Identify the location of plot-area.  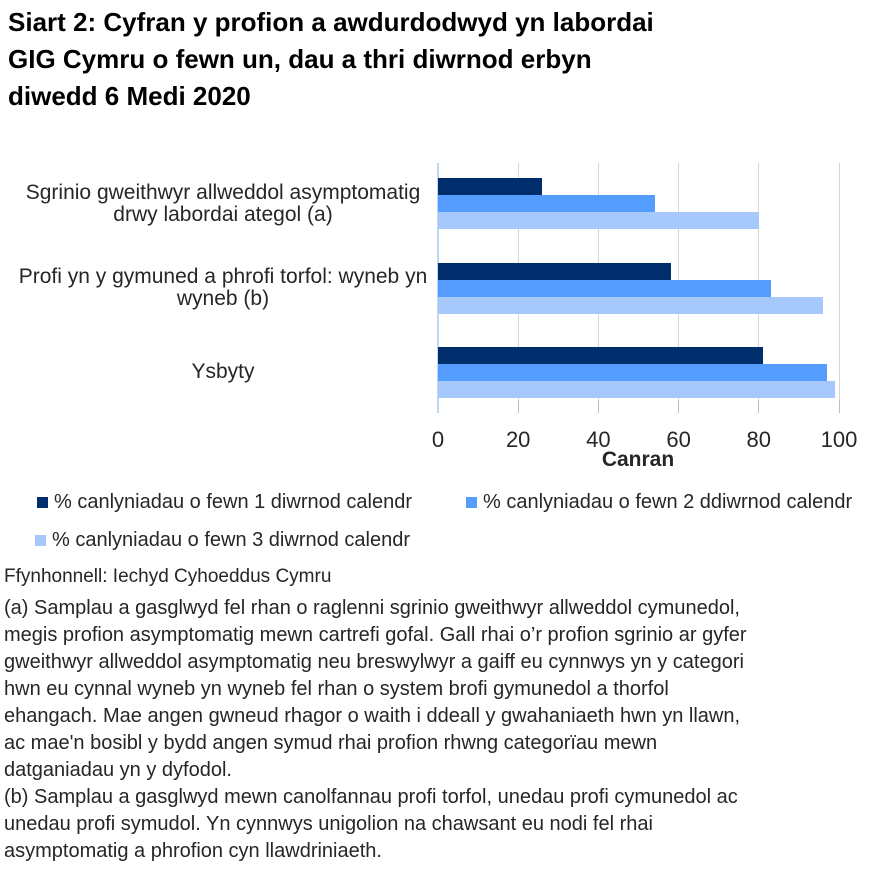
(638, 288).